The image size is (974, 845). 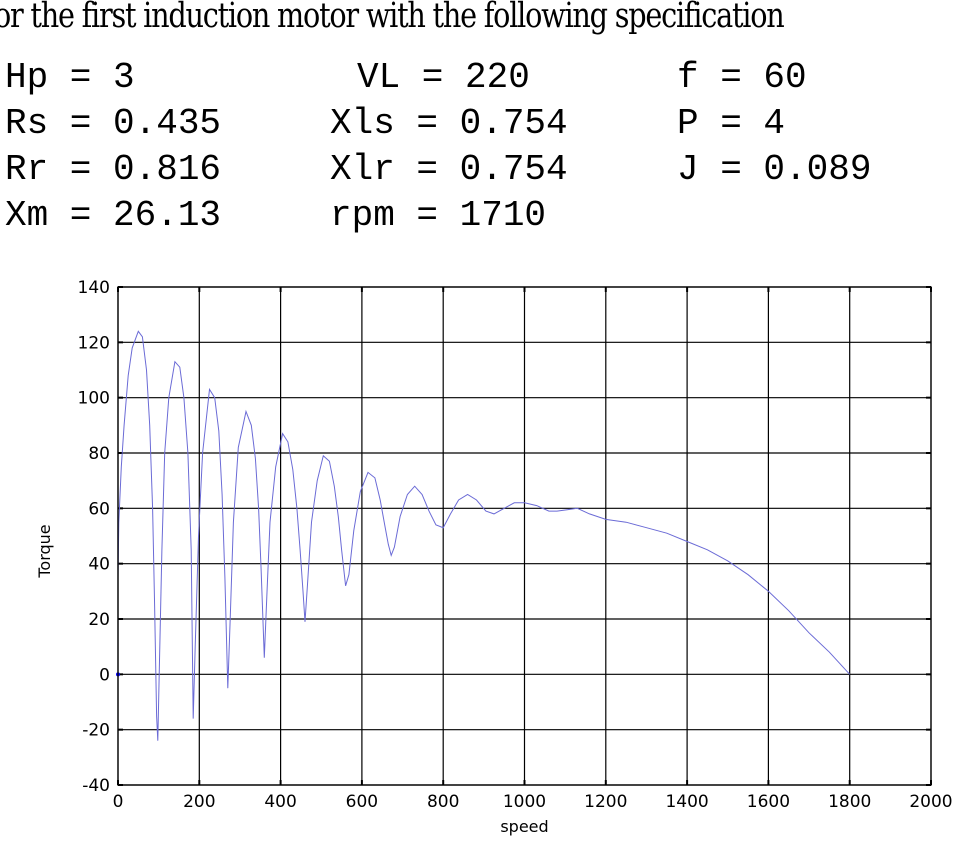 I want to click on y-tick-label: 40, so click(x=99, y=565).